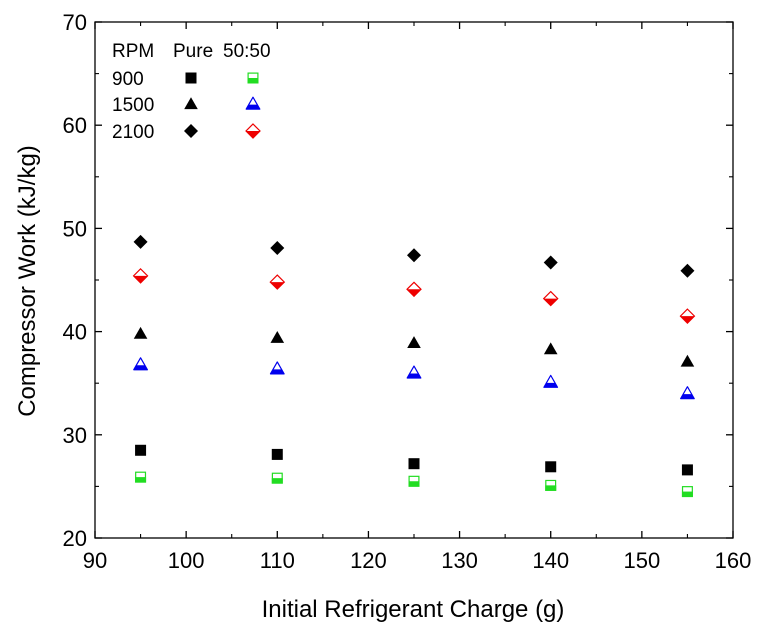 The image size is (758, 633). What do you see at coordinates (133, 132) in the screenshot?
I see `legend-rpm-label: 2100` at bounding box center [133, 132].